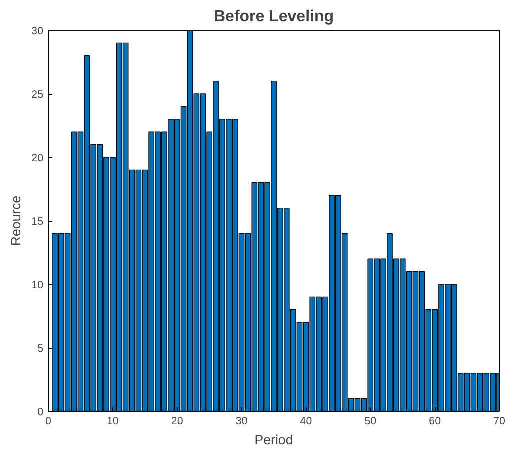 This screenshot has width=527, height=451. I want to click on y-tick-label: 20, so click(38, 158).